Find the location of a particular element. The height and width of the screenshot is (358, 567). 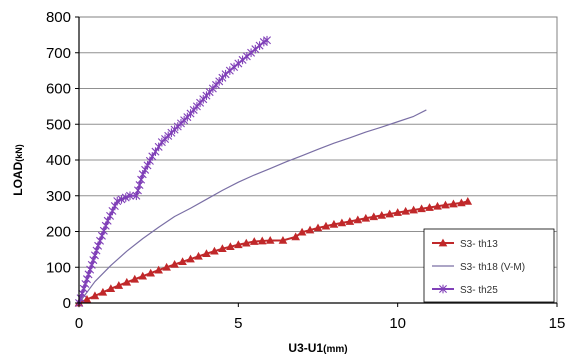

y-tick-label-6: 600 is located at coordinates (58, 89).